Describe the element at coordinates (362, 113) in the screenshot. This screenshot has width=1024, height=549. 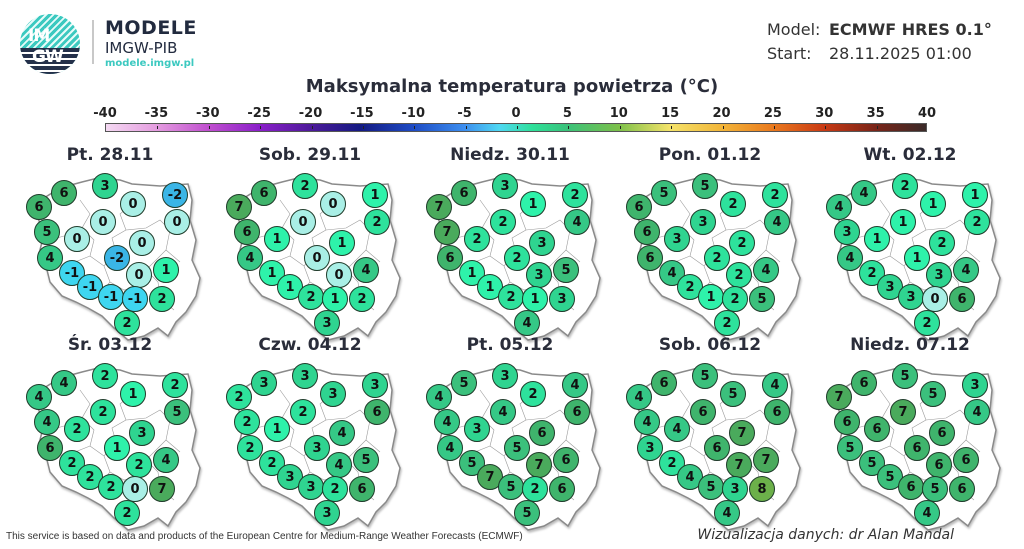
I see `colorbar-tick-label: -15` at that location.